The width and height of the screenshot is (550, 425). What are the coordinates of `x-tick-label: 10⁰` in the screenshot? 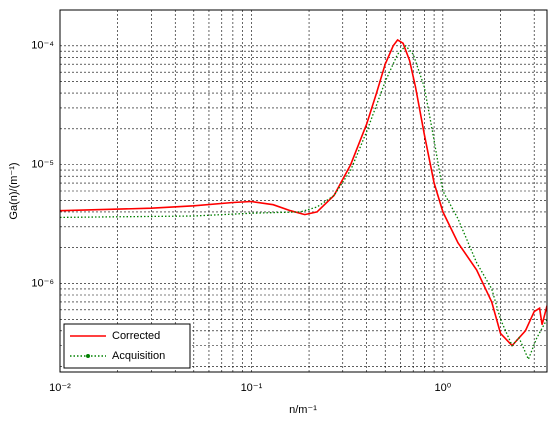 It's located at (443, 388).